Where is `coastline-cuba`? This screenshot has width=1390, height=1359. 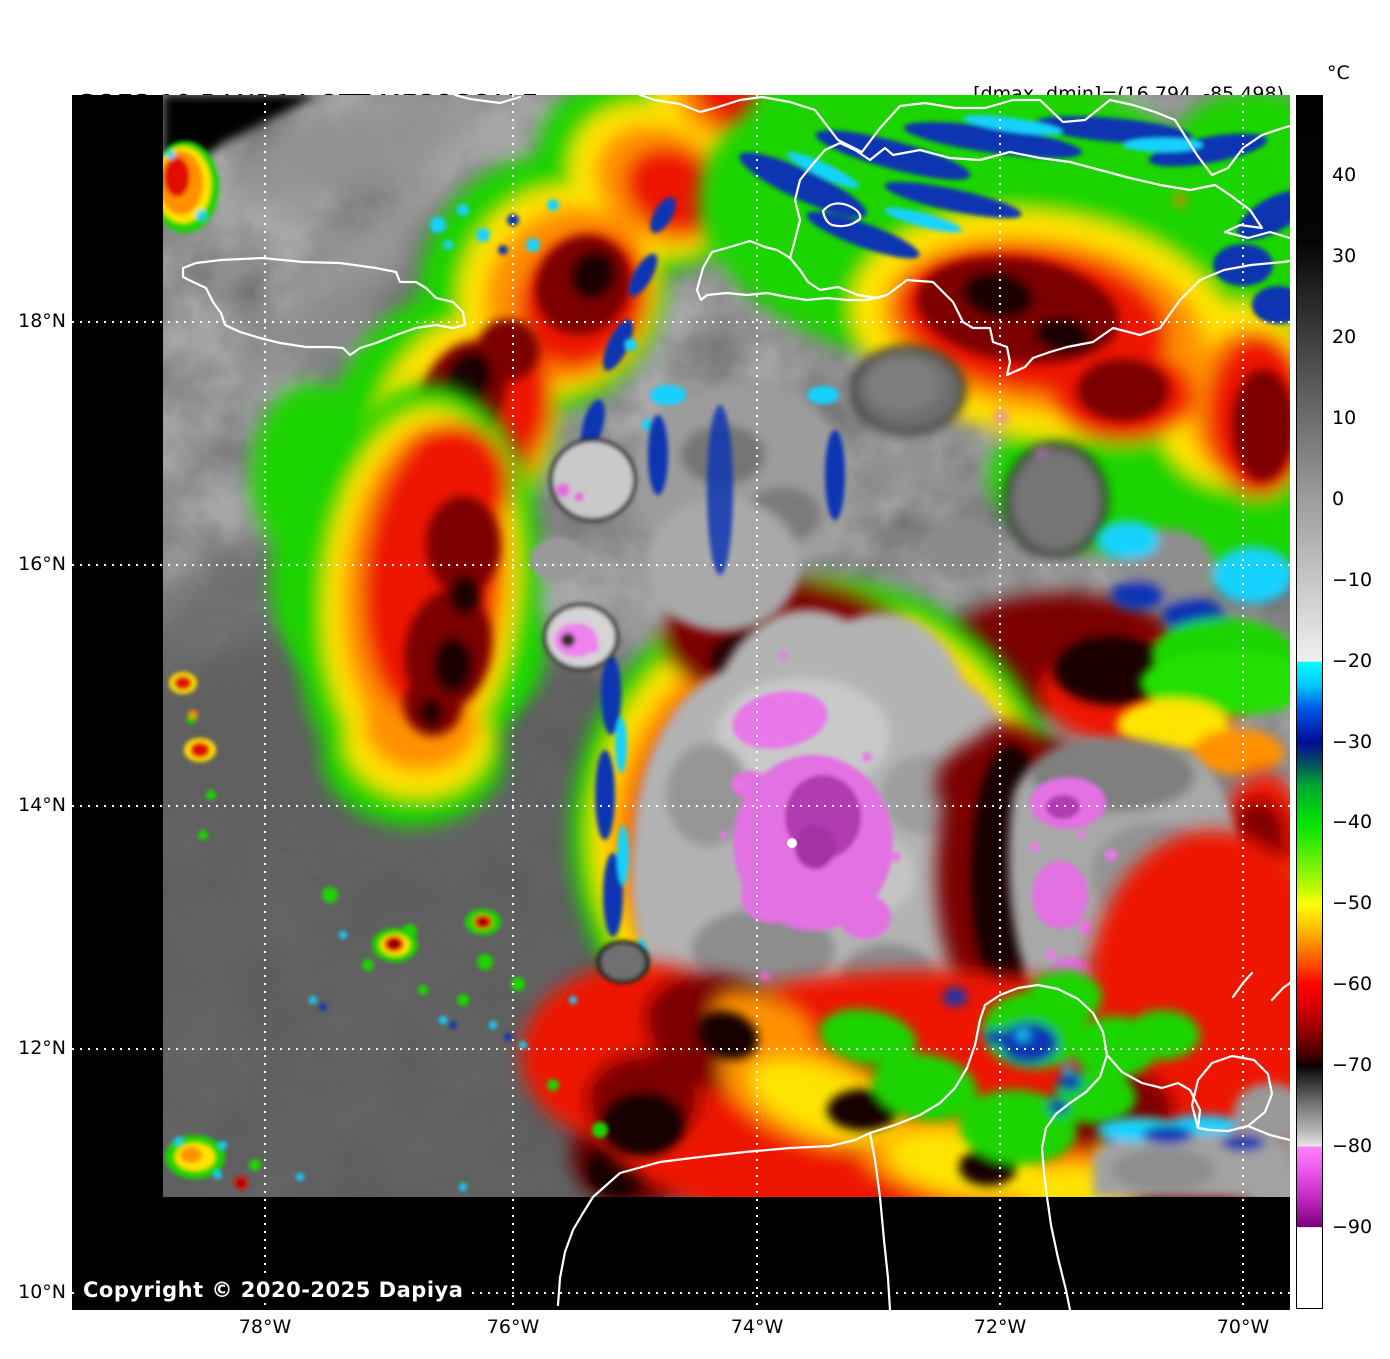 coastline-cuba is located at coordinates (964, 136).